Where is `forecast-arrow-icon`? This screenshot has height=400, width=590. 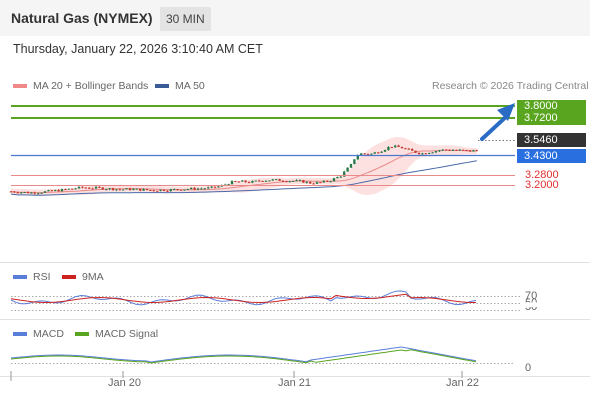
forecast-arrow-icon is located at coordinates (497, 122).